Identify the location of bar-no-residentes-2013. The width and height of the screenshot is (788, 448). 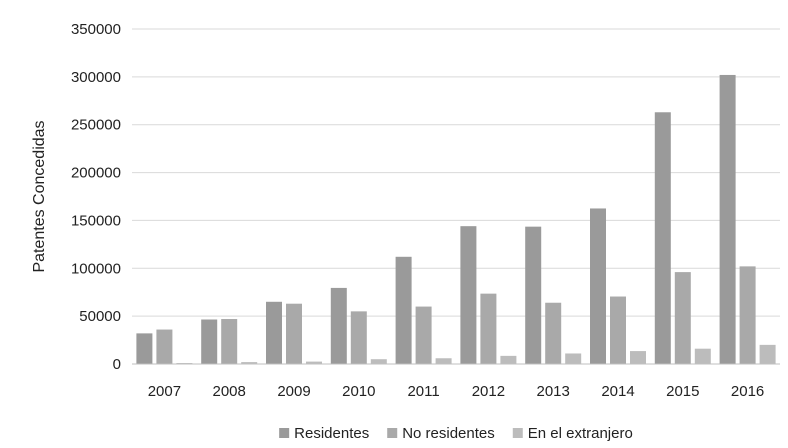
(553, 333).